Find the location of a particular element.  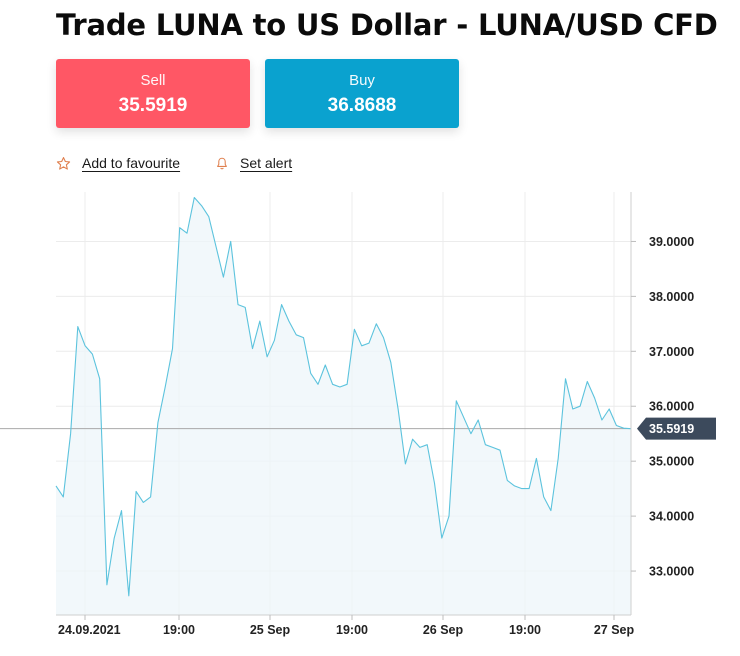

y-tick-label-6: 33.0000 is located at coordinates (671, 572).